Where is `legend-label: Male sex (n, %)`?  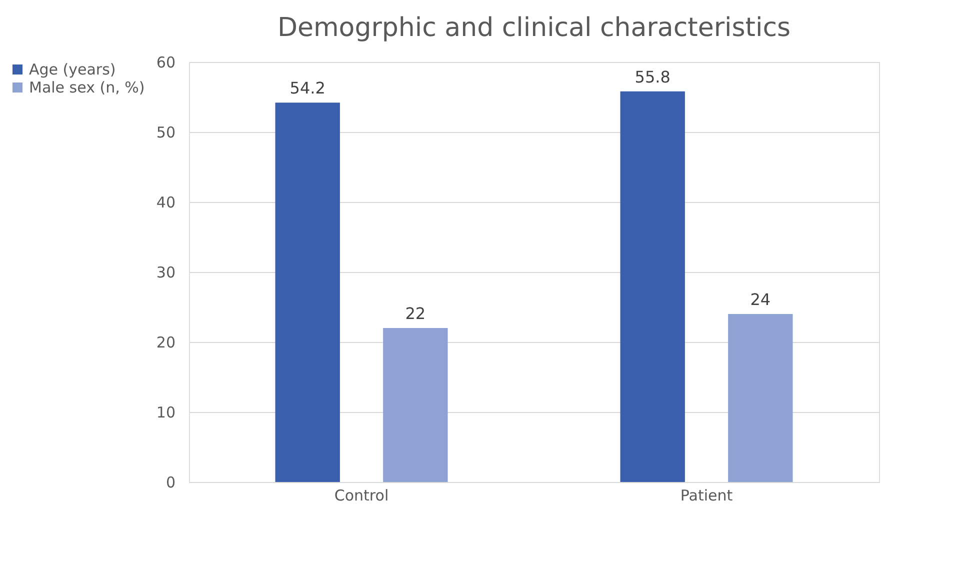 legend-label: Male sex (n, %) is located at coordinates (87, 87).